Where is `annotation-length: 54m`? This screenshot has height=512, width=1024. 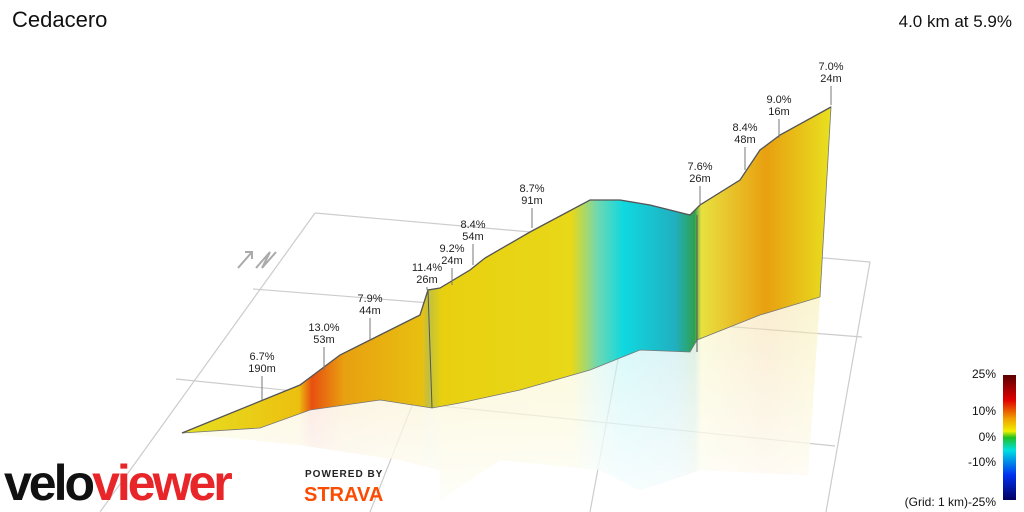 annotation-length: 54m is located at coordinates (472, 237).